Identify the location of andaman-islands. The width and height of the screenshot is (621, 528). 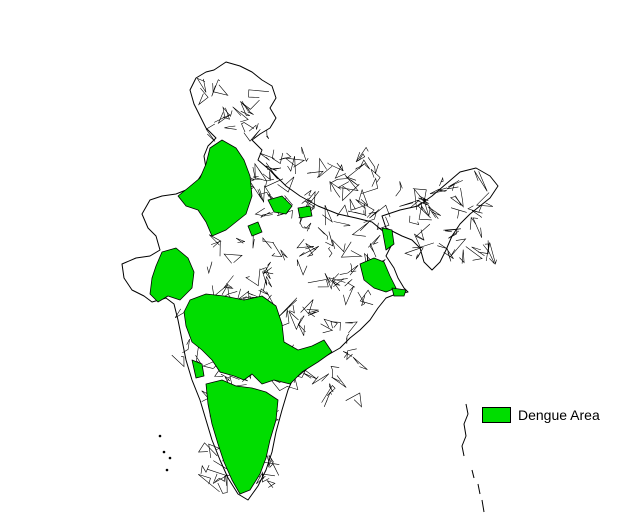
(473, 458).